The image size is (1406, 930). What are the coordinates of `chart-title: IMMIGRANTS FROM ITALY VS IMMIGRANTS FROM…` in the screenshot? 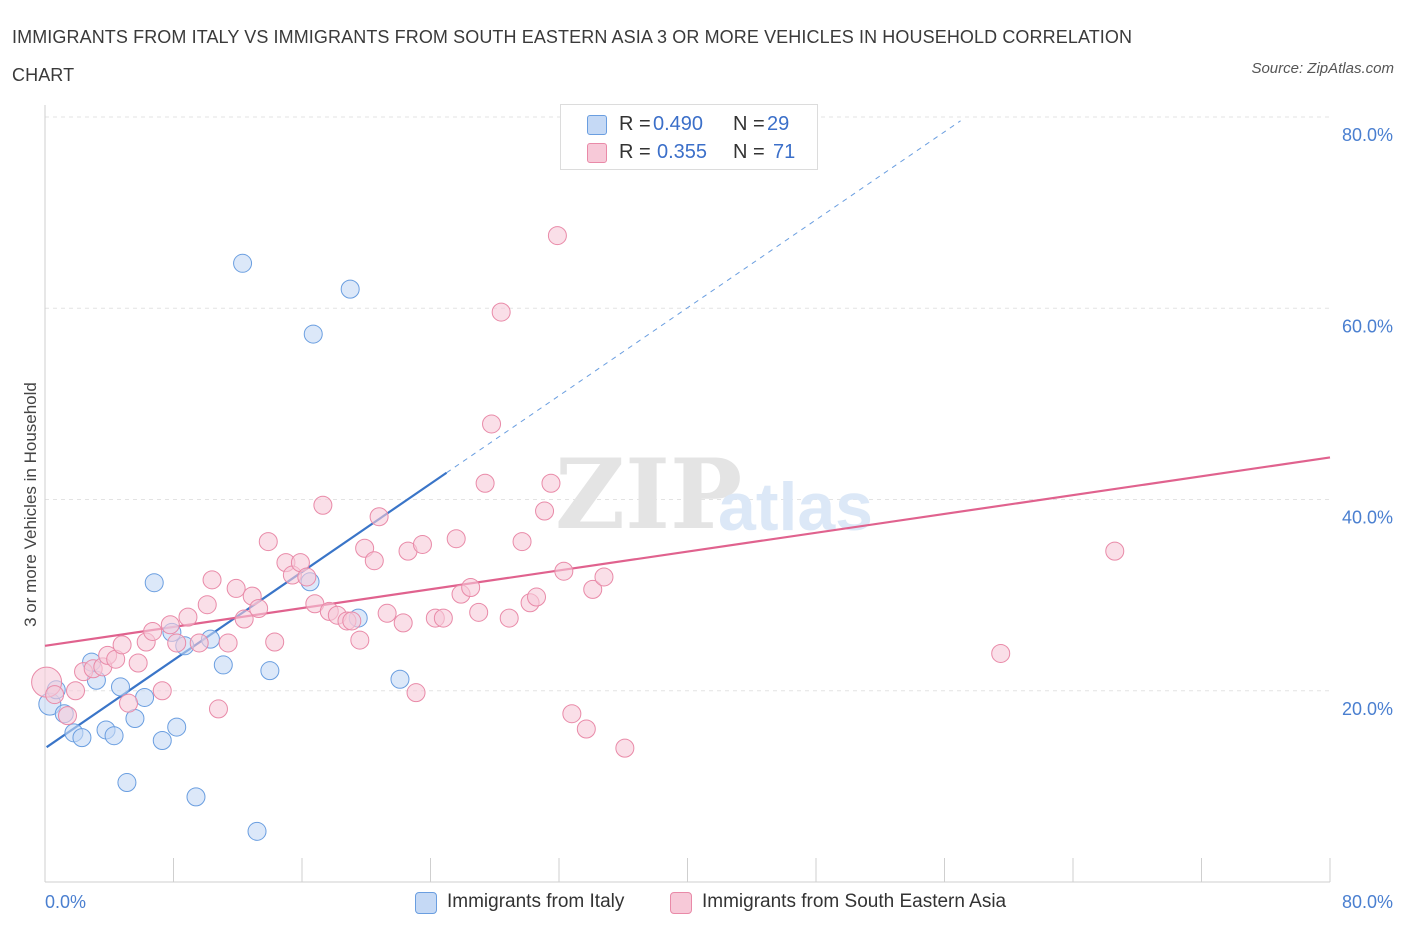 It's located at (572, 56).